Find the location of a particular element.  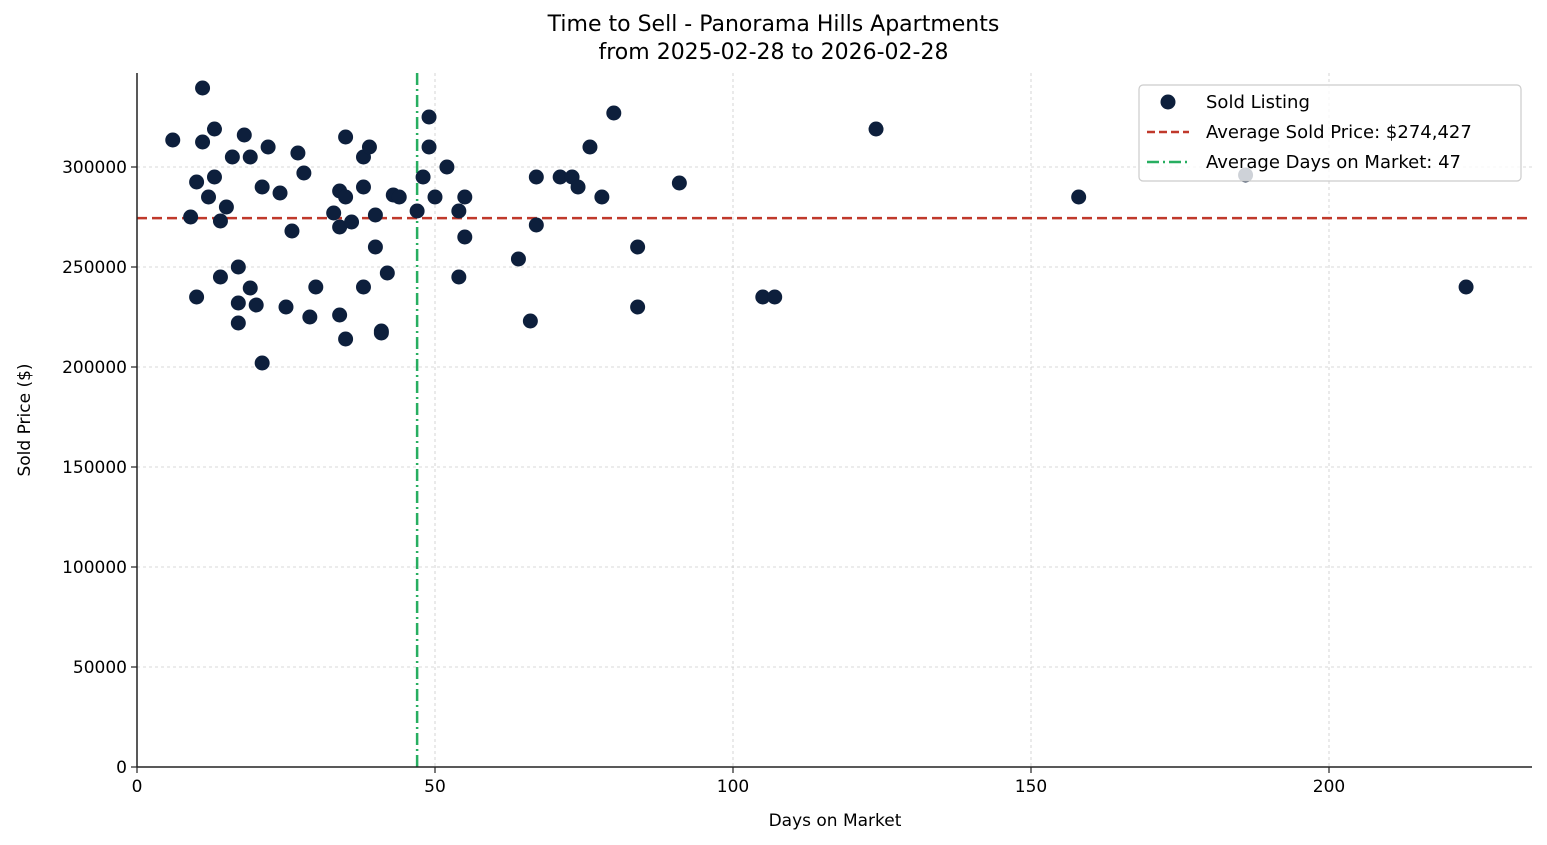

legend-marker-icon is located at coordinates (1168, 102).